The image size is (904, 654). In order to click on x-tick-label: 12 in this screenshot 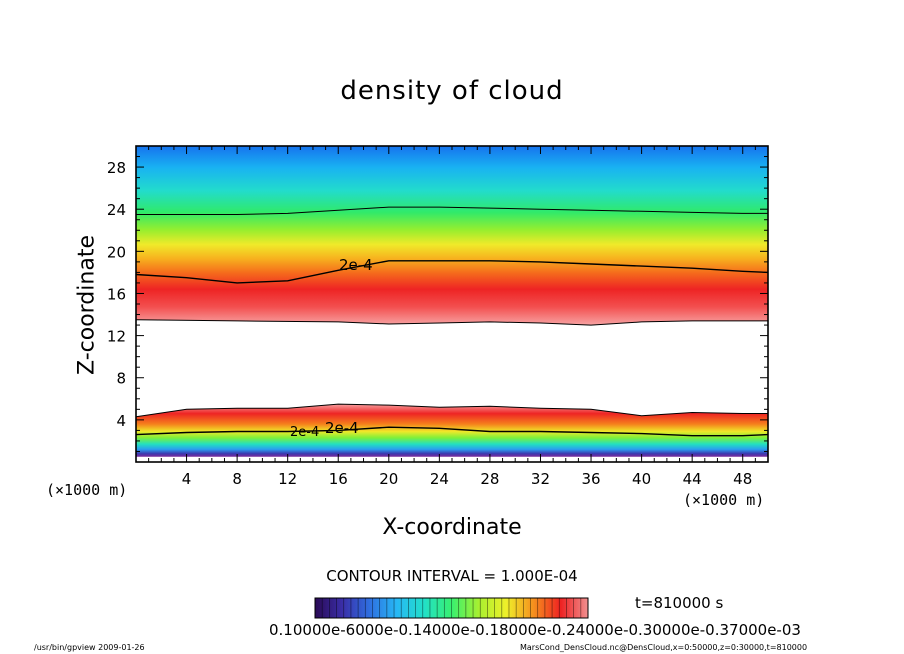, I will do `click(287, 479)`.